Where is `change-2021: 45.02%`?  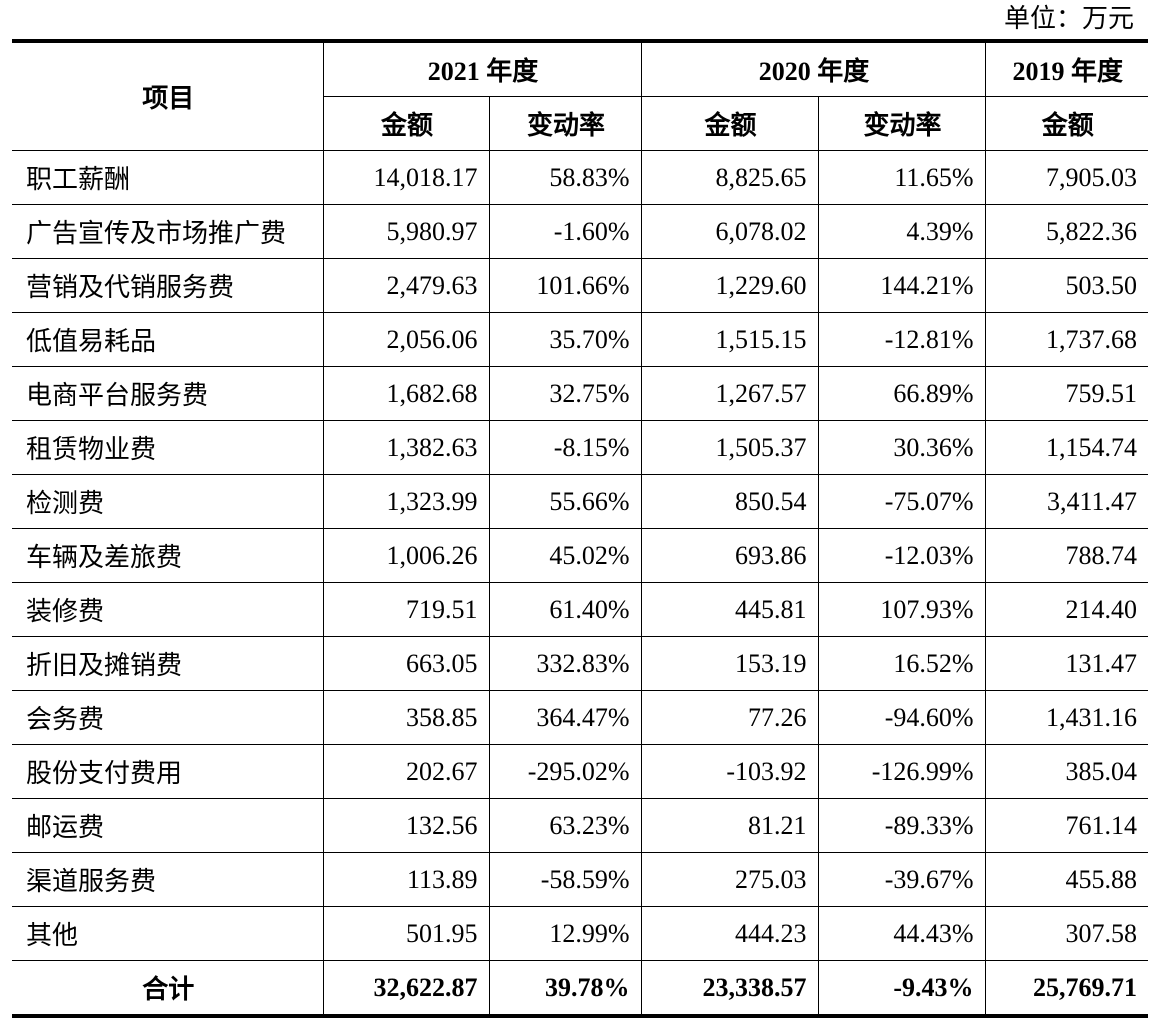
change-2021: 45.02% is located at coordinates (565, 555).